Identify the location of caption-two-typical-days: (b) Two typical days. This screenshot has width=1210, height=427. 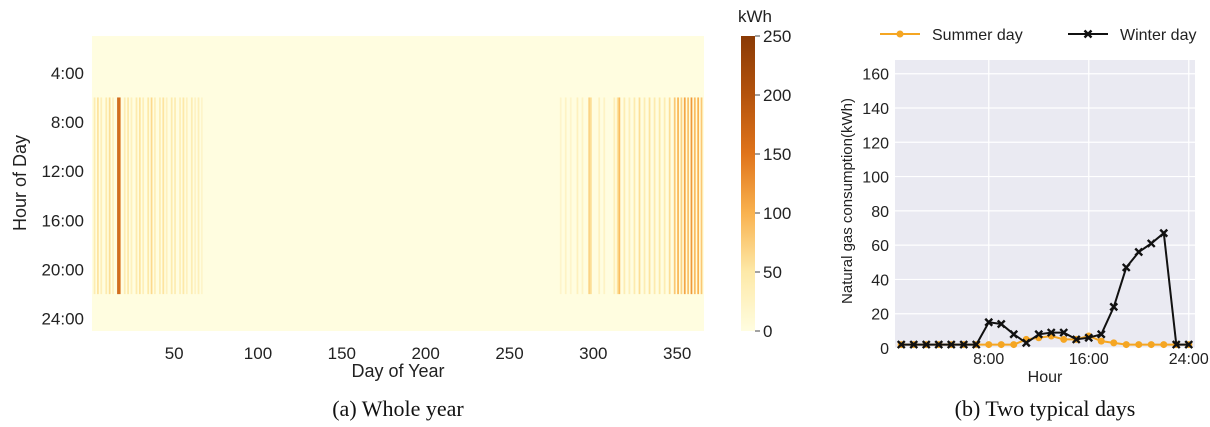
(1045, 408).